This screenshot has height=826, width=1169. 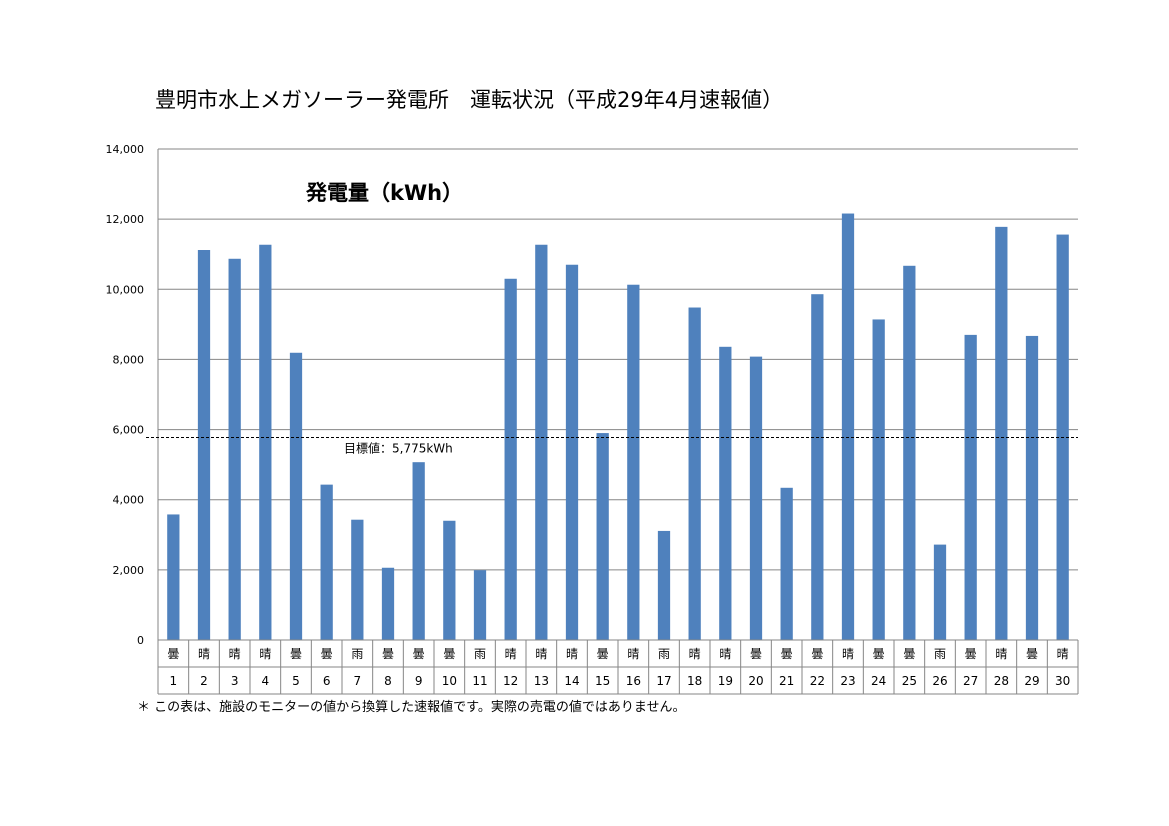 What do you see at coordinates (235, 681) in the screenshot?
I see `x-tick-label: 3` at bounding box center [235, 681].